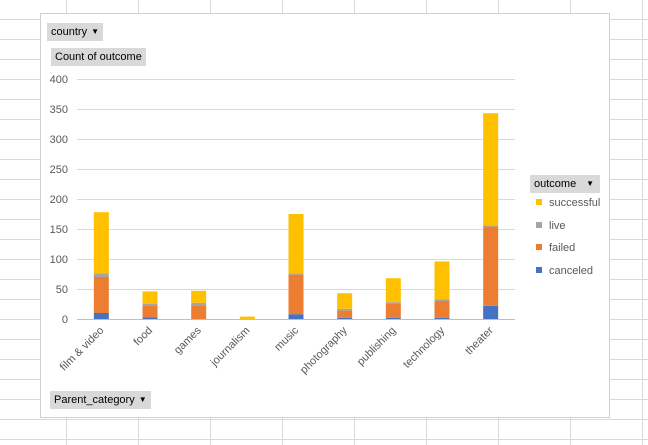 Image resolution: width=648 pixels, height=445 pixels. I want to click on y-tick-label: 300, so click(59, 140).